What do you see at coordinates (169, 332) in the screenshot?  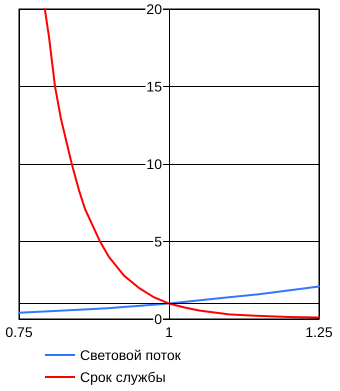 I see `x-tick-label: 1` at bounding box center [169, 332].